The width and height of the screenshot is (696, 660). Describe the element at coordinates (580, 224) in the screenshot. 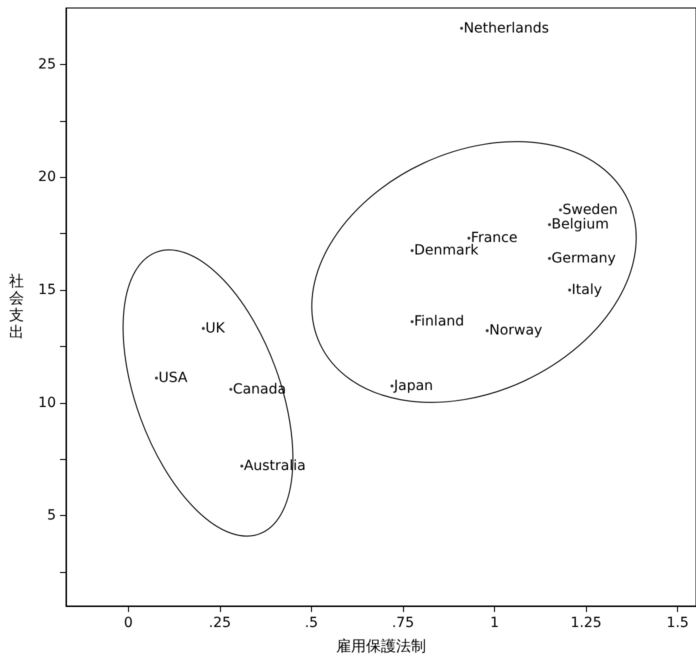

I see `annotation: Belgium` at that location.